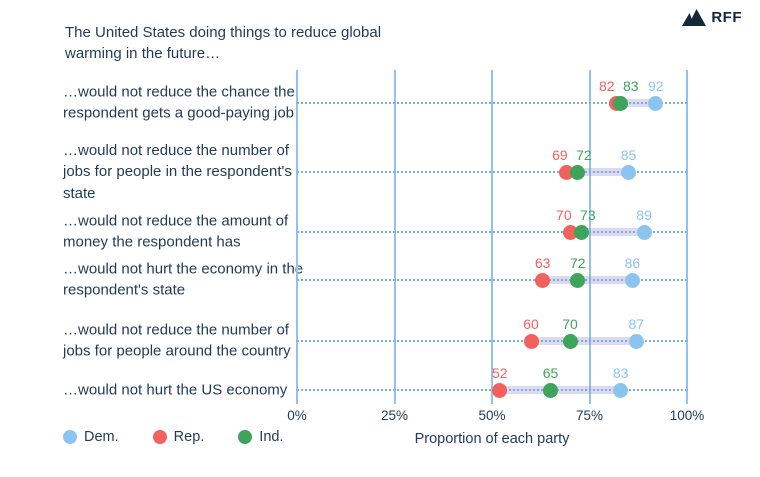  Describe the element at coordinates (542, 263) in the screenshot. I see `value-label-rep: 63` at that location.